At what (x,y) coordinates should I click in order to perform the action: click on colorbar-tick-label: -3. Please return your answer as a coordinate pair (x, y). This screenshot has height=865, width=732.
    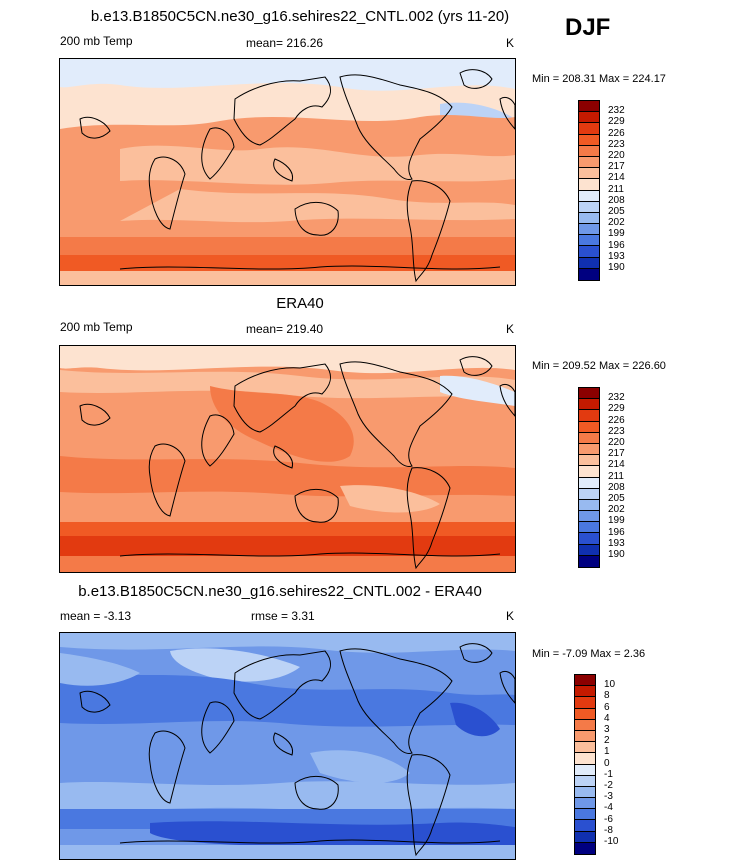
    Looking at the image, I should click on (608, 797).